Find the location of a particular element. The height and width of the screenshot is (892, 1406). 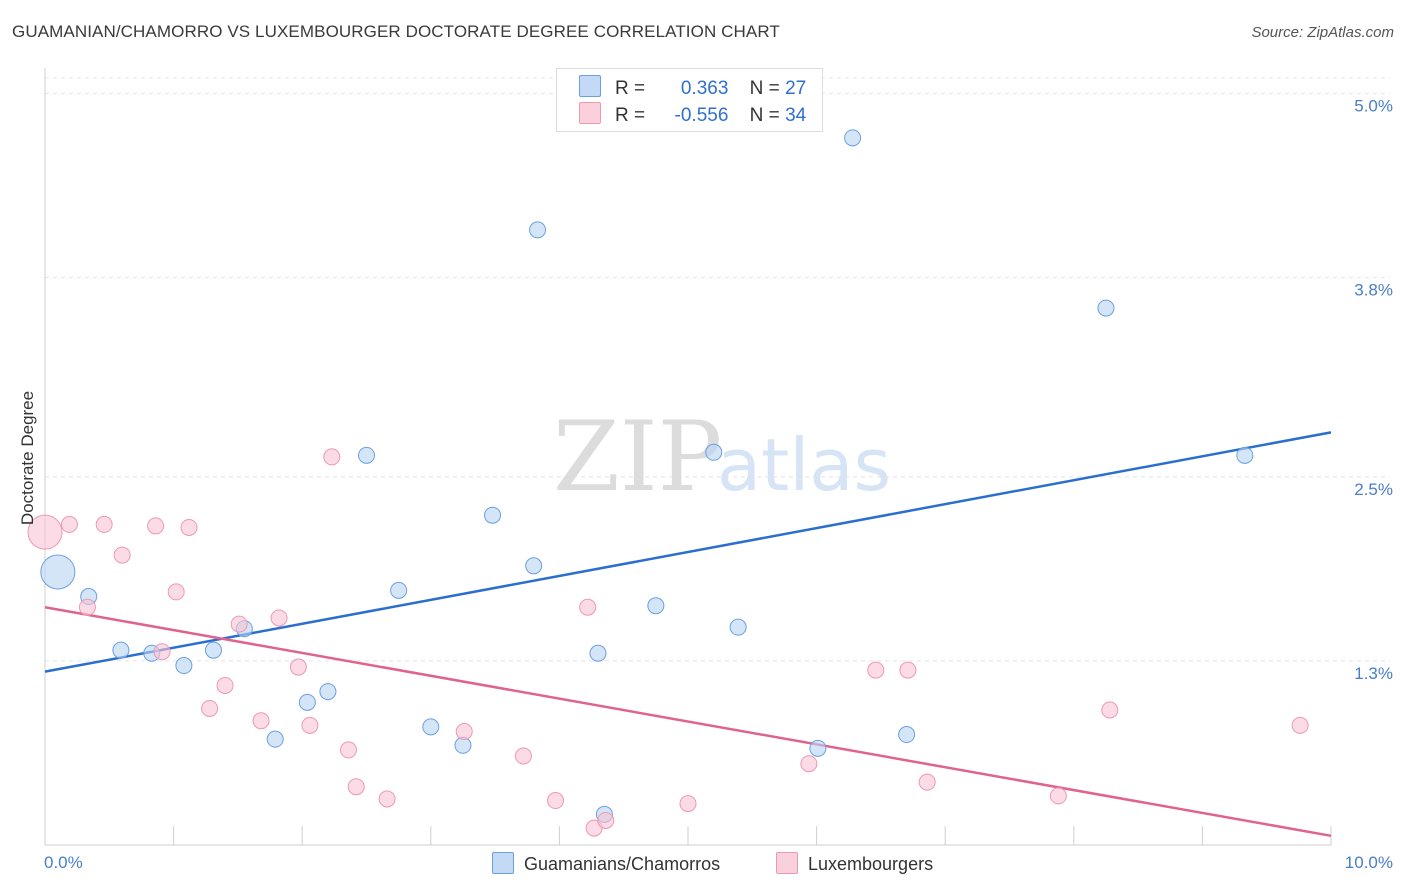

y-tick-label: 1.3% is located at coordinates (1373, 673).